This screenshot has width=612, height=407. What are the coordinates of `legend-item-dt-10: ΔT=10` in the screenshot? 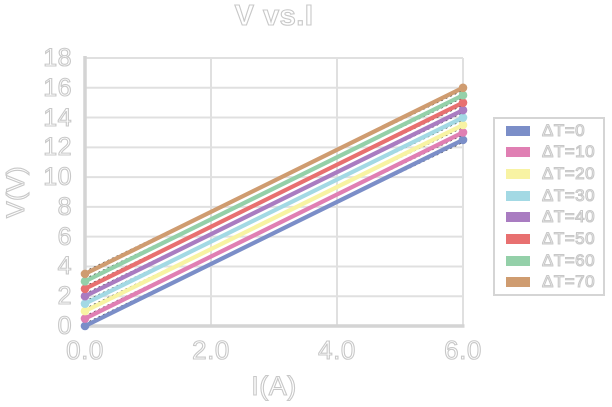 It's located at (549, 152).